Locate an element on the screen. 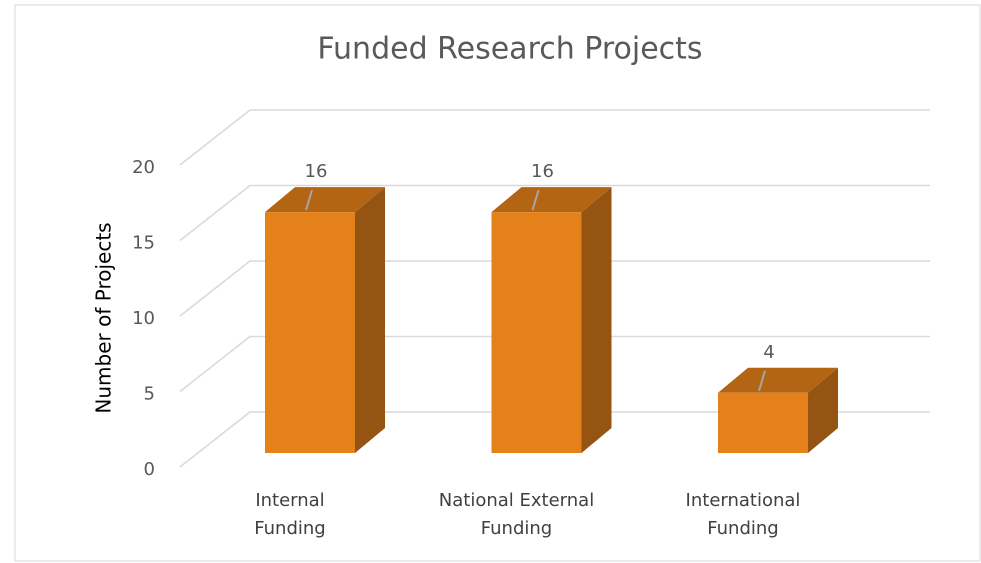  y-tick-label: 5 is located at coordinates (149, 394).